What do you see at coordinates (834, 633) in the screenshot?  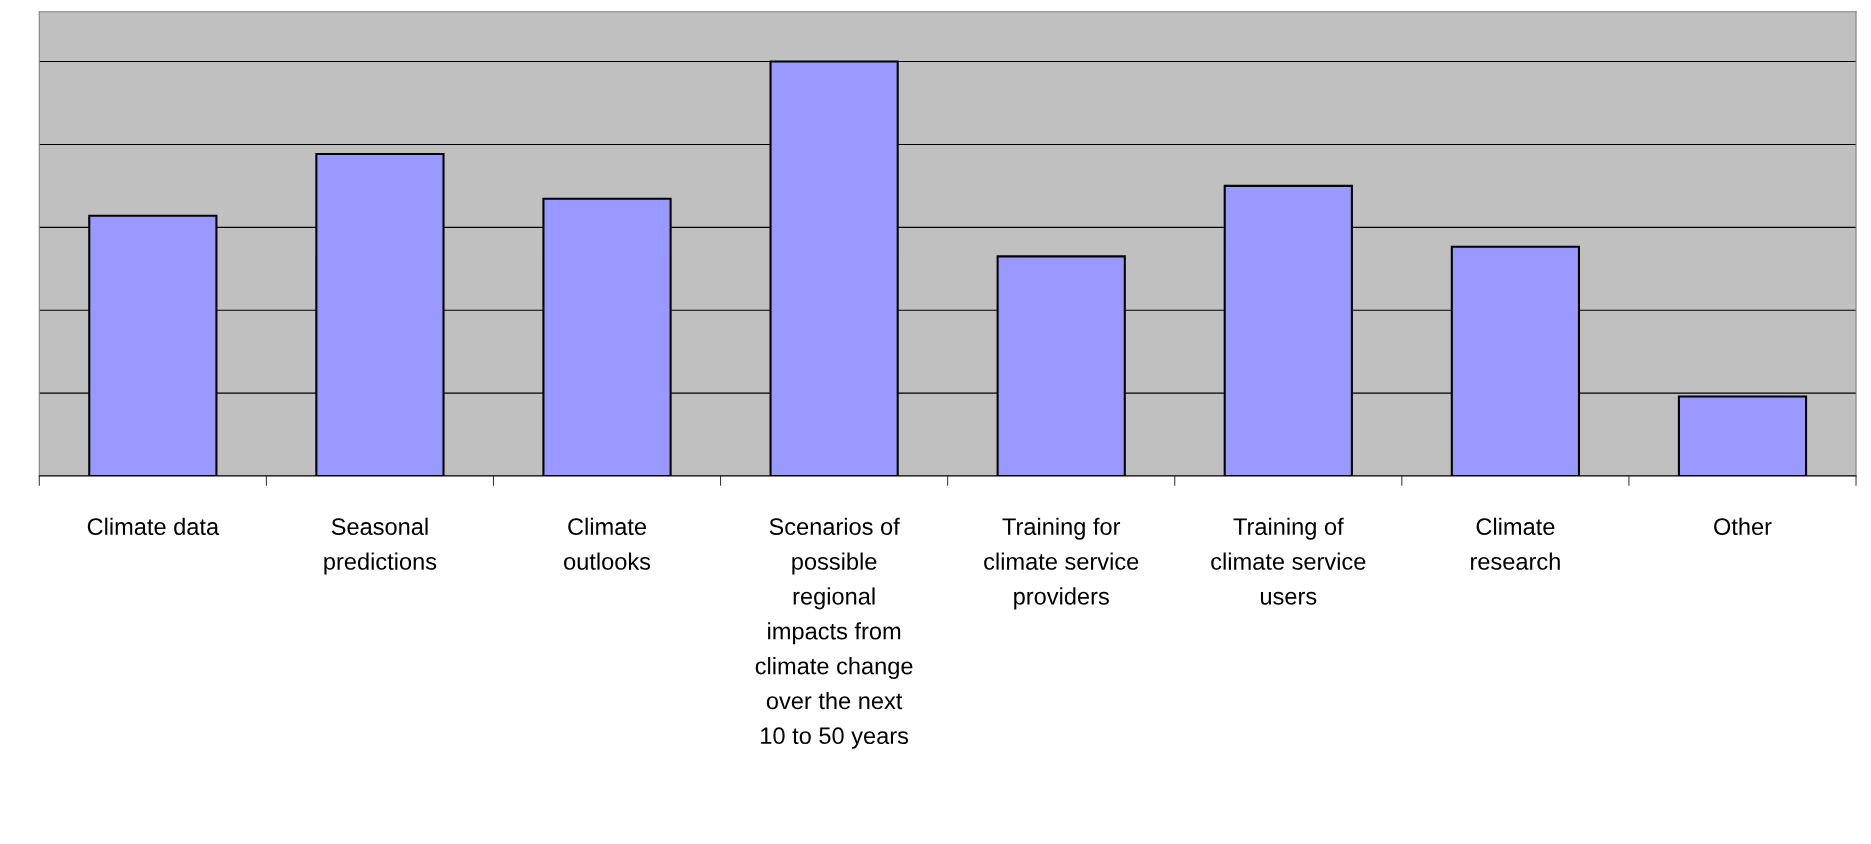 I see `x-tick-label: Scenarios of possible regional impacts from climate change over the next 10 to 50 years` at bounding box center [834, 633].